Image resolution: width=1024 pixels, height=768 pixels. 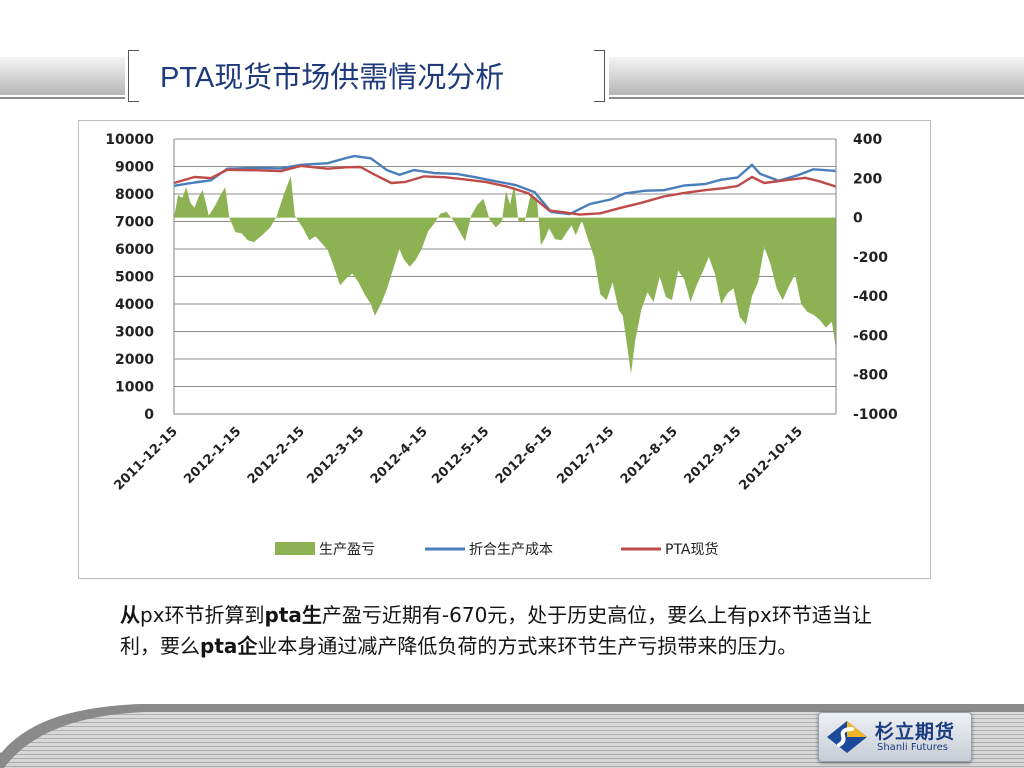 What do you see at coordinates (134, 195) in the screenshot?
I see `left-tick-label: 8000` at bounding box center [134, 195].